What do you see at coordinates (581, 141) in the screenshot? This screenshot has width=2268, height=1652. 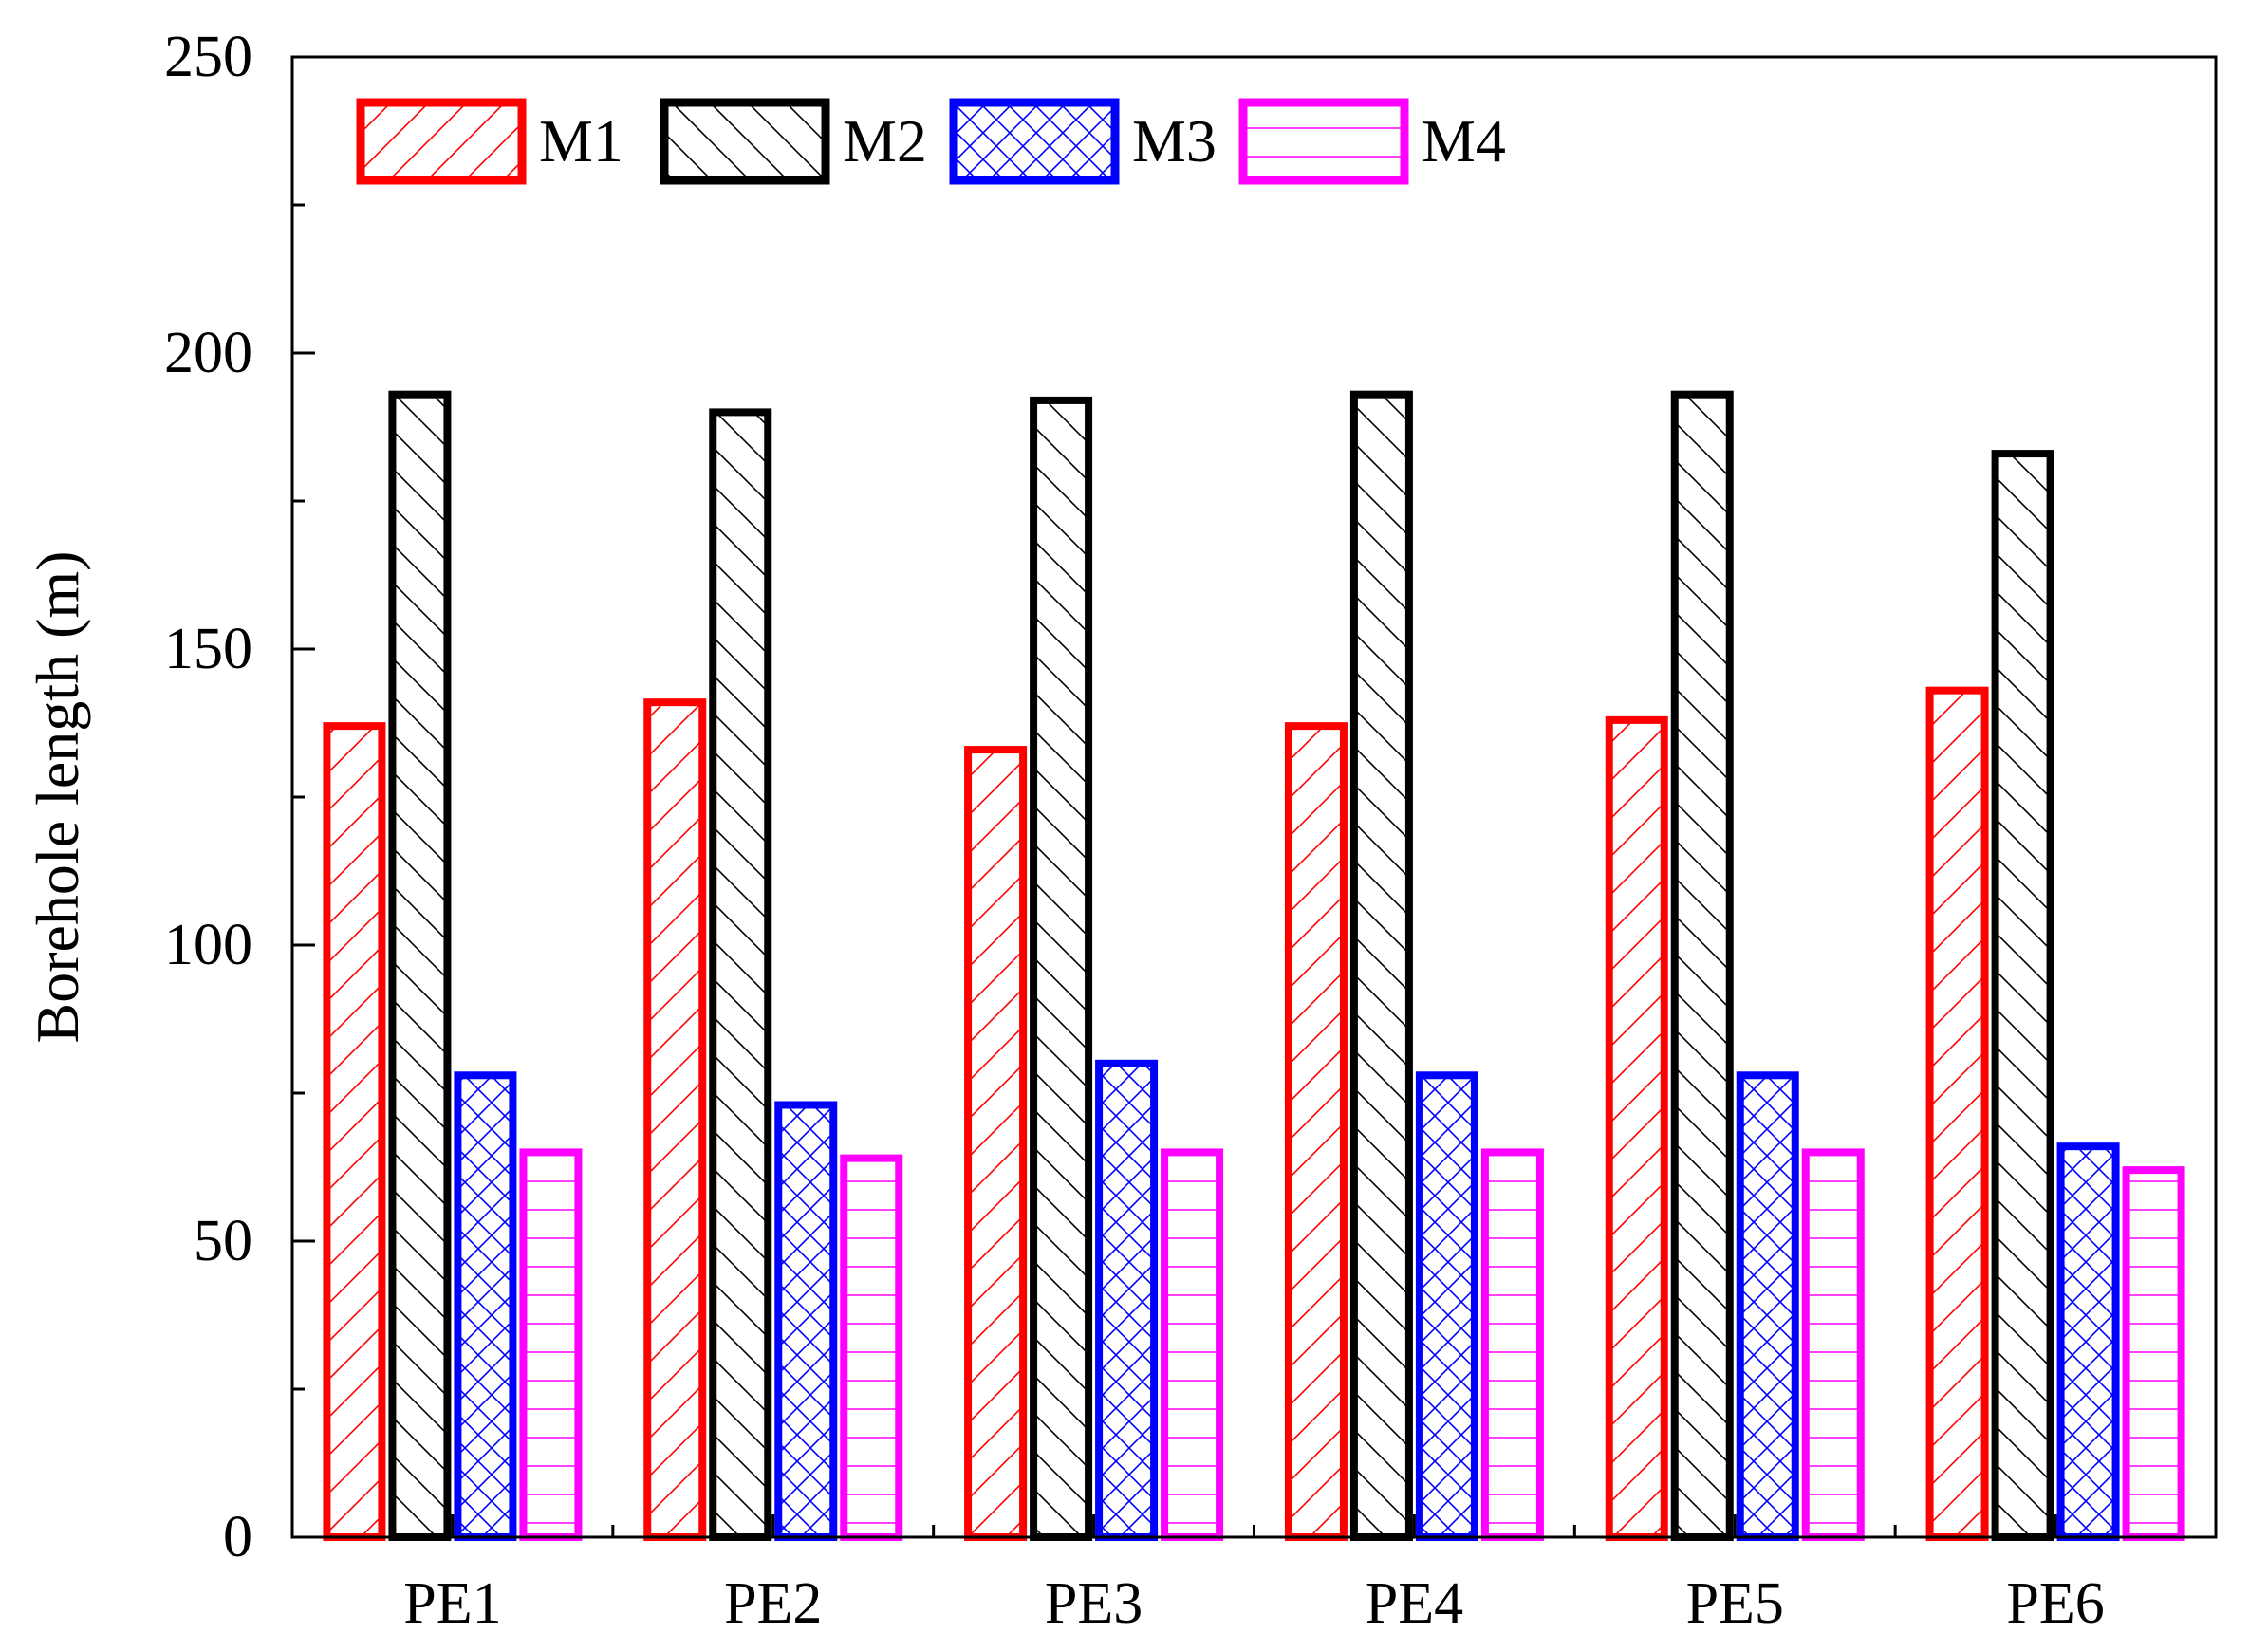 I see `legend-label-m1: M1` at bounding box center [581, 141].